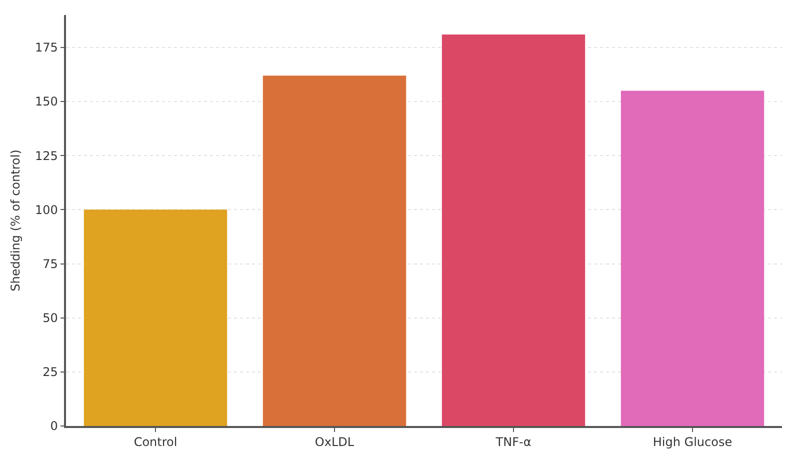  I want to click on y-tick-label: 25, so click(50, 372).